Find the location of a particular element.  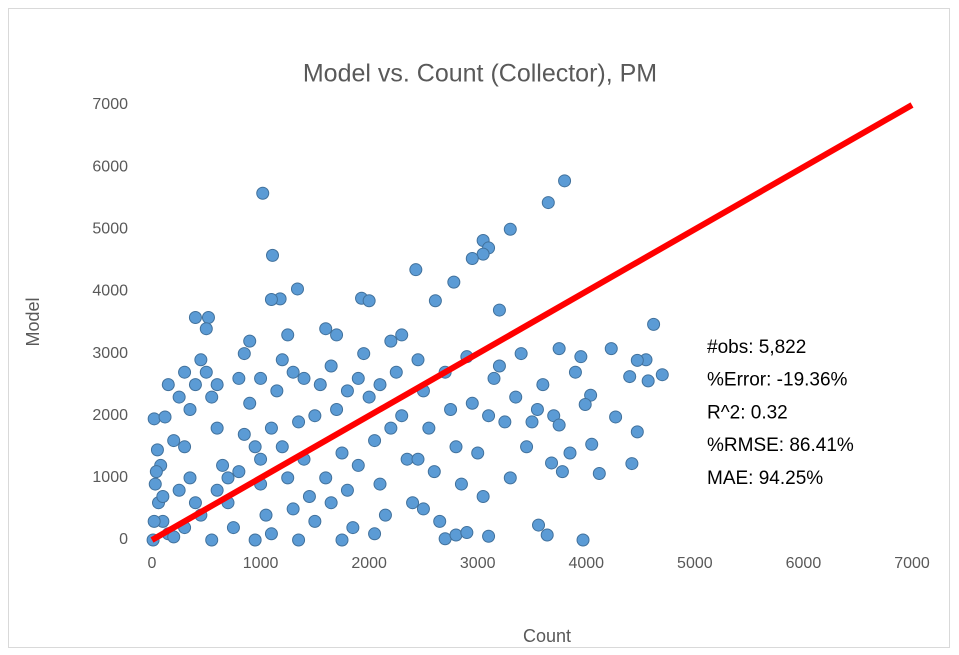

x-tick-label: 5000 is located at coordinates (695, 563).